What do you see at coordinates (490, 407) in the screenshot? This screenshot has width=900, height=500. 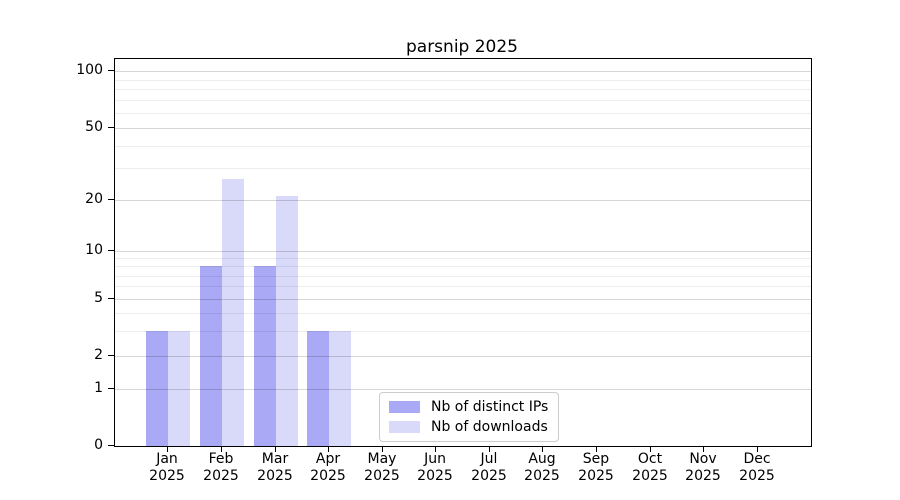 I see `legend-label-distinct-ips: Nb of distinct IPs` at bounding box center [490, 407].